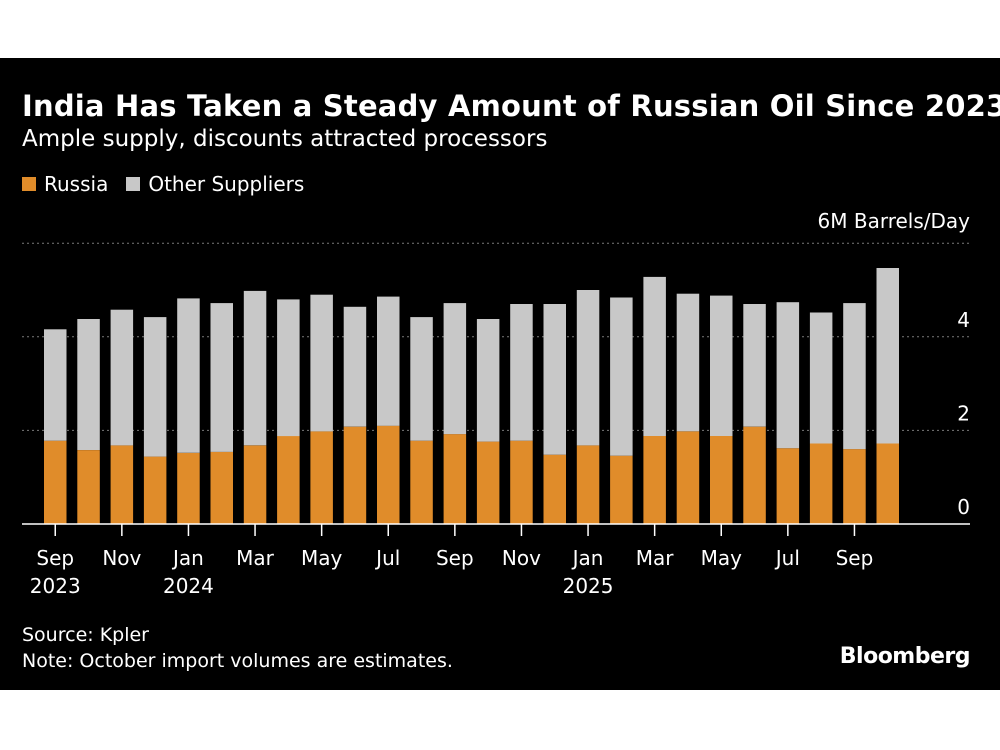 This screenshot has width=1000, height=750. I want to click on x-tick-label-6: Mar, so click(255, 558).